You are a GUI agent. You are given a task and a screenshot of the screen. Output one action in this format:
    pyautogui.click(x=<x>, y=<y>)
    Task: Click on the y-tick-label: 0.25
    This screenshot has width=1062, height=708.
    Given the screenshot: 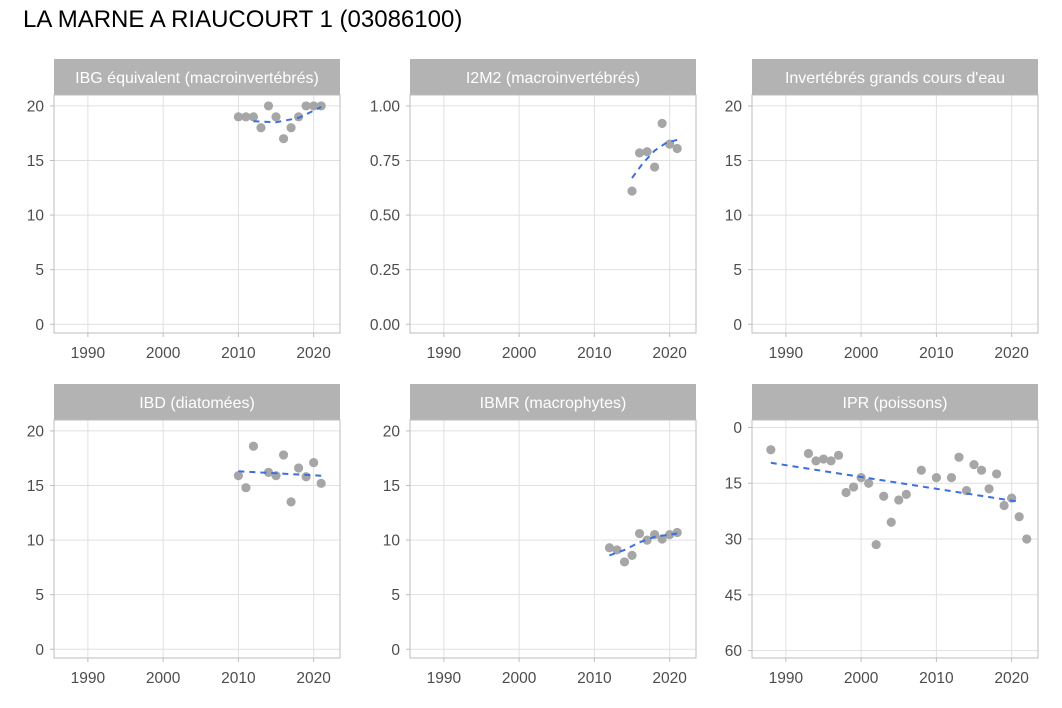 What is the action you would take?
    pyautogui.click(x=385, y=270)
    